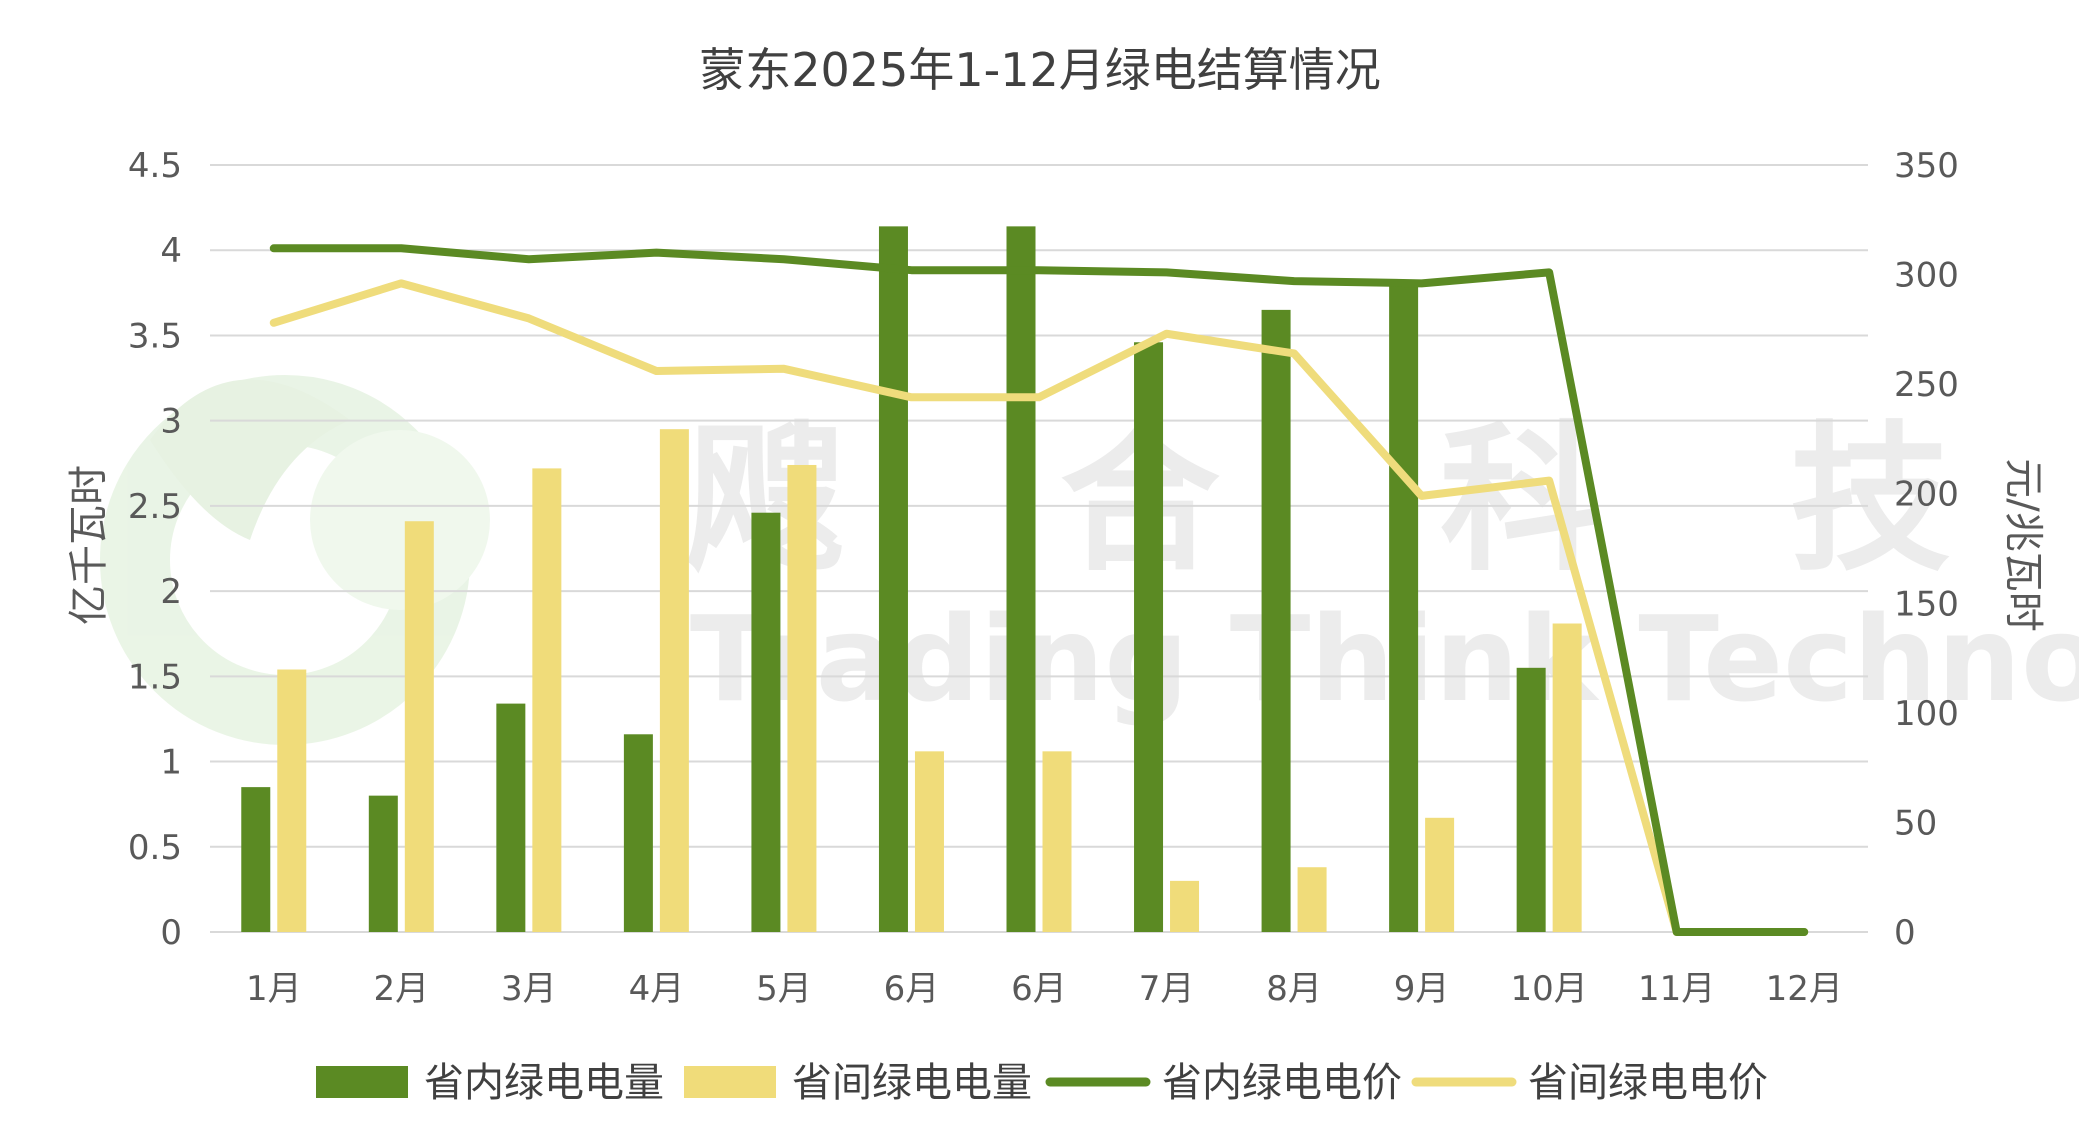 Image resolution: width=2079 pixels, height=1142 pixels. What do you see at coordinates (171, 763) in the screenshot?
I see `left-tick-label: 1` at bounding box center [171, 763].